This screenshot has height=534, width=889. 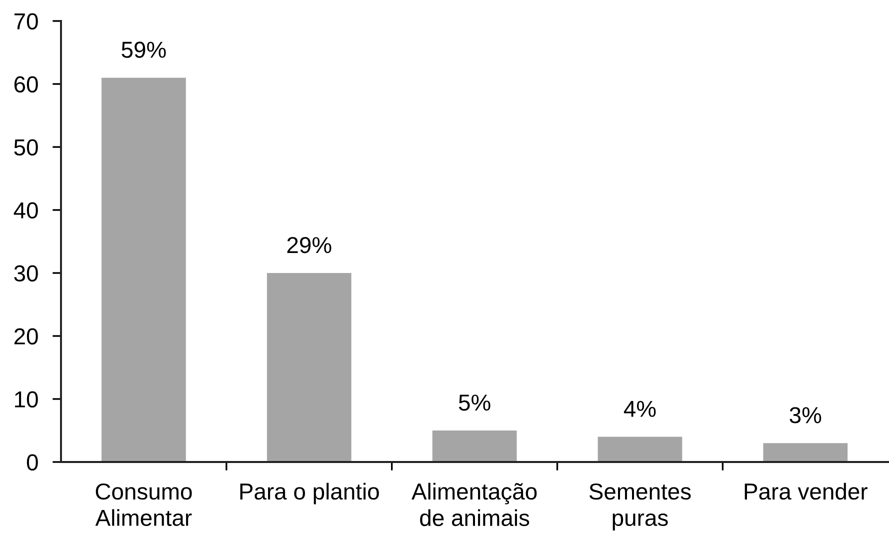 I want to click on x-tick-label: Para o plantio, so click(x=309, y=493).